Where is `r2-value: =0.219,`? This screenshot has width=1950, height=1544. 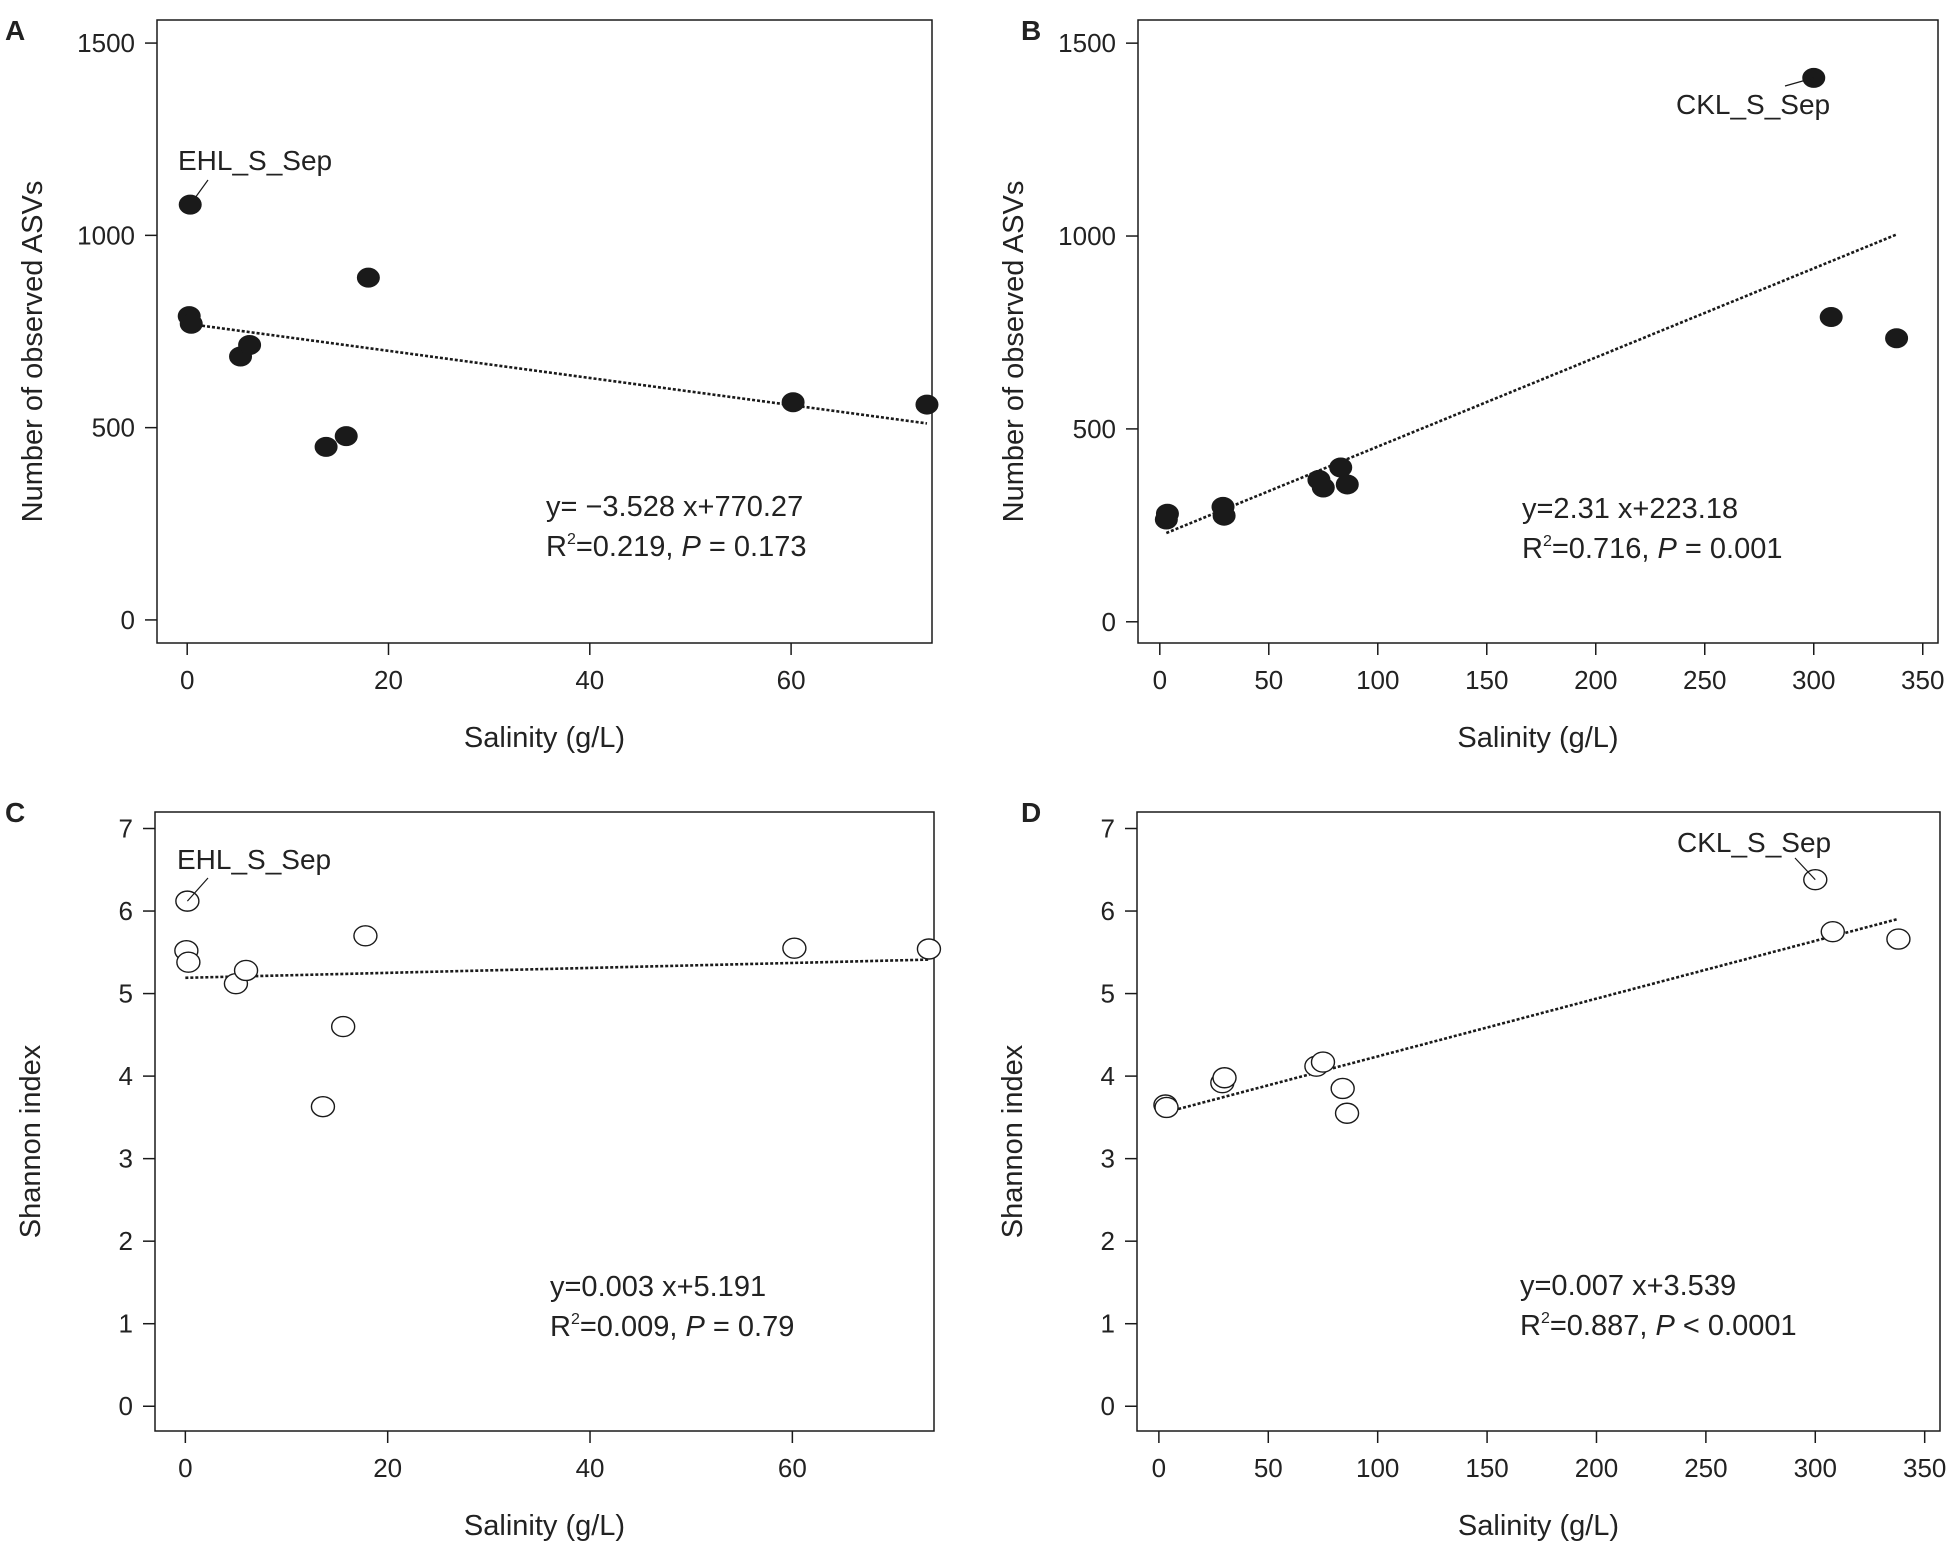 r2-value: =0.219, is located at coordinates (629, 547).